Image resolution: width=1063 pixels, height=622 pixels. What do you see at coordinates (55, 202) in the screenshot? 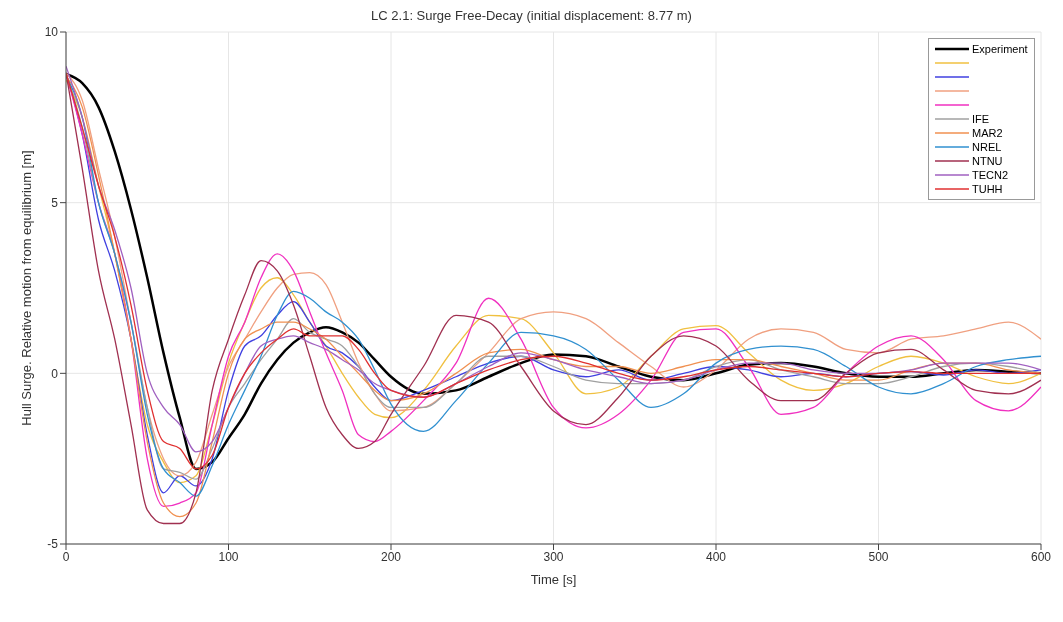
I see `y-tick-label: 5` at bounding box center [55, 202].